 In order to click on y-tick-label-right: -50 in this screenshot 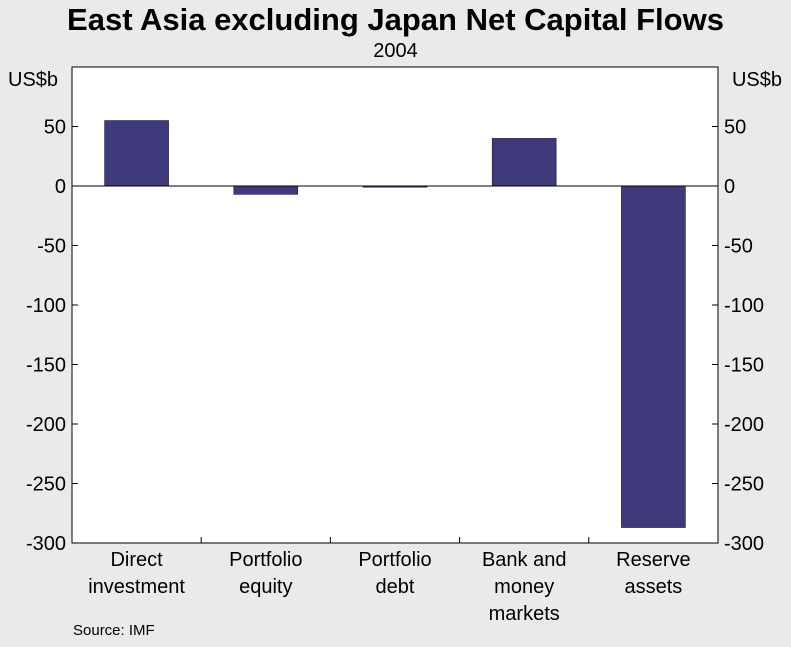, I will do `click(738, 247)`.